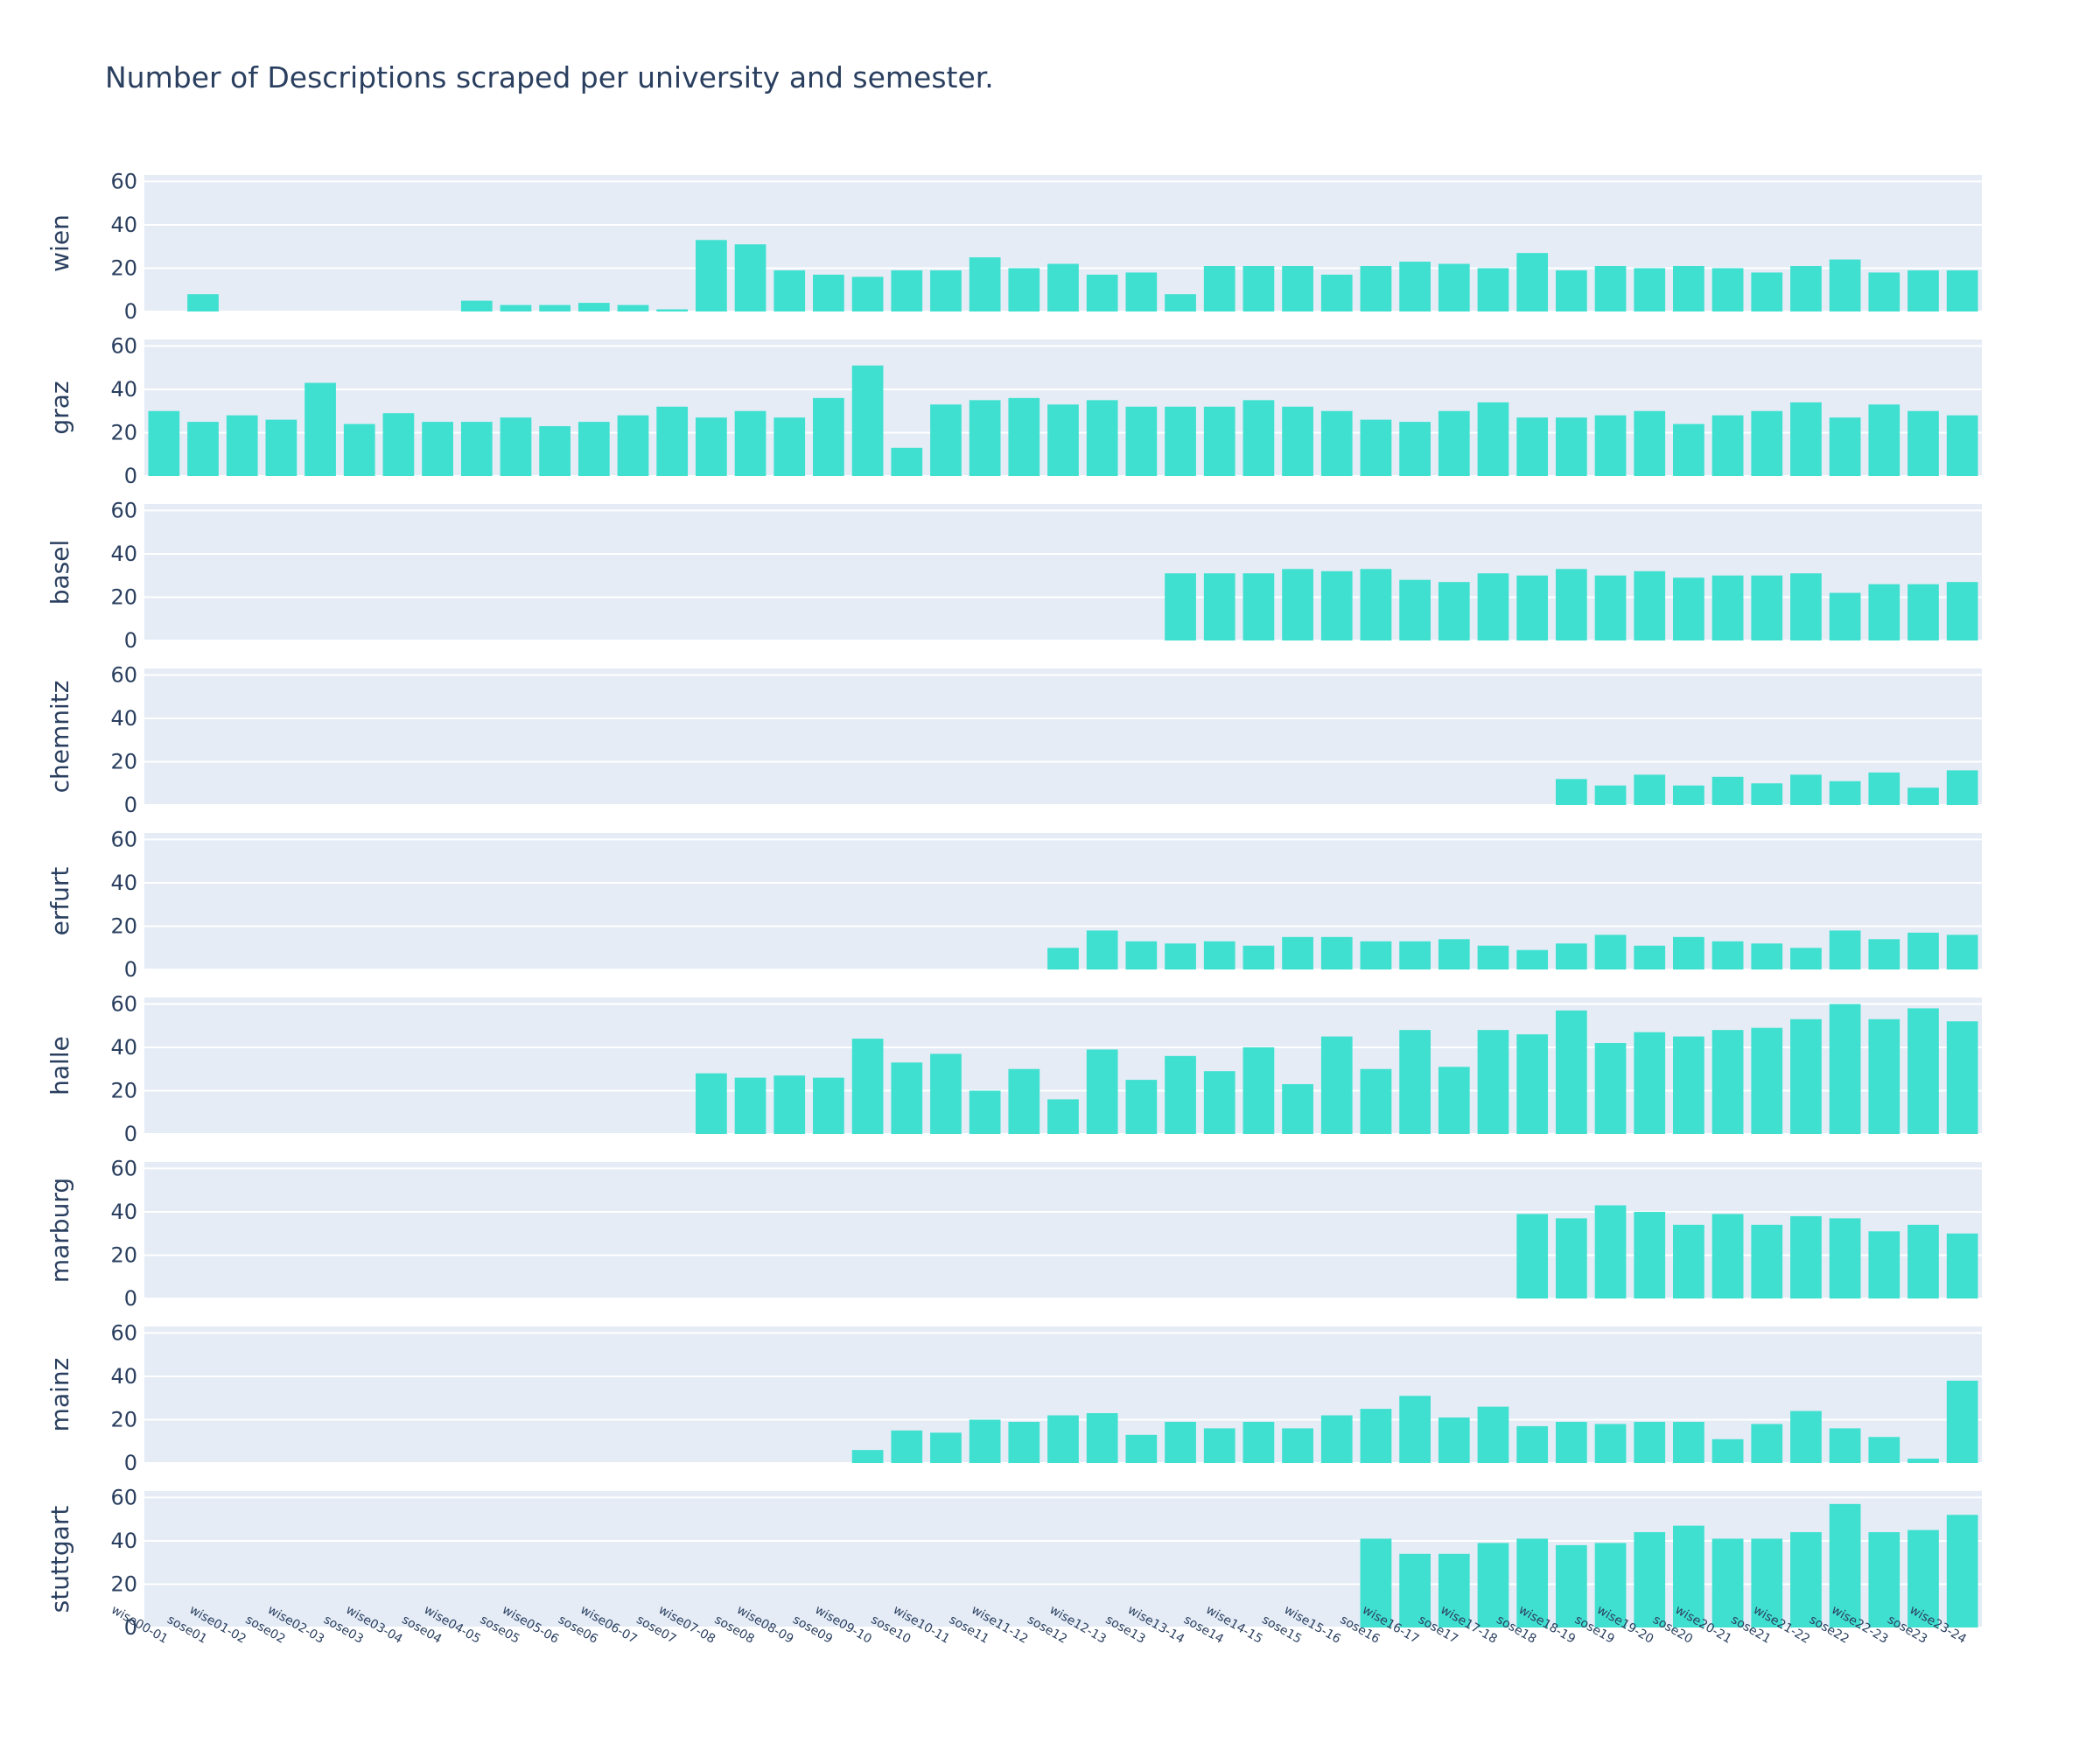  What do you see at coordinates (672, 441) in the screenshot?
I see `bar-graz-sose07` at bounding box center [672, 441].